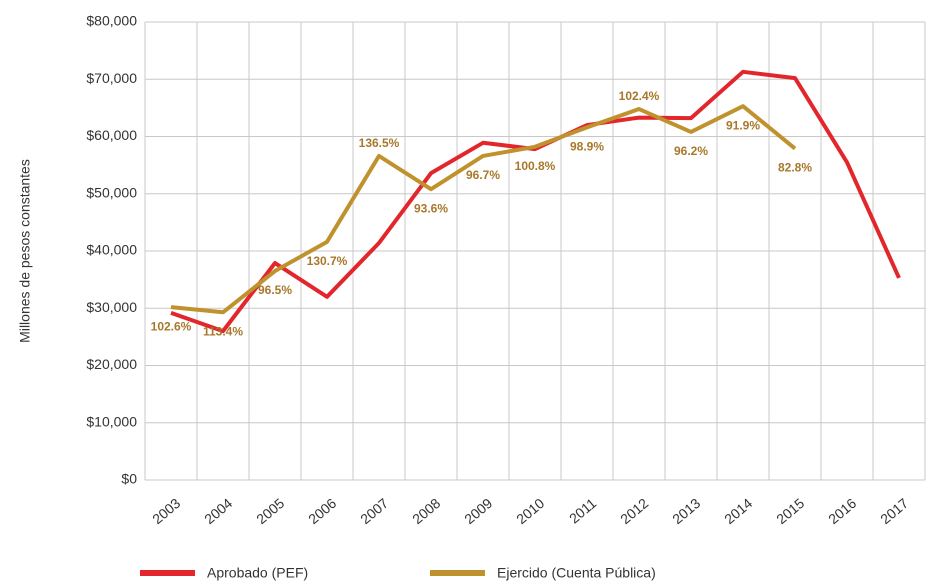  I want to click on annotation: 93.6%, so click(431, 208).